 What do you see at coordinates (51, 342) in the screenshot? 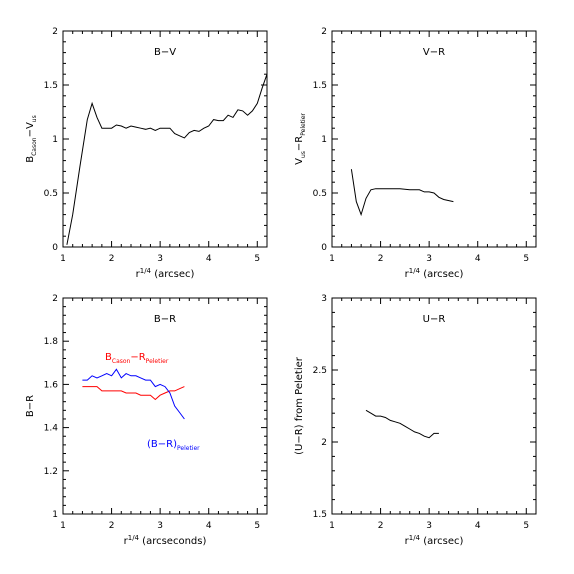
I see `y-tick-label: 1.8` at bounding box center [51, 342].